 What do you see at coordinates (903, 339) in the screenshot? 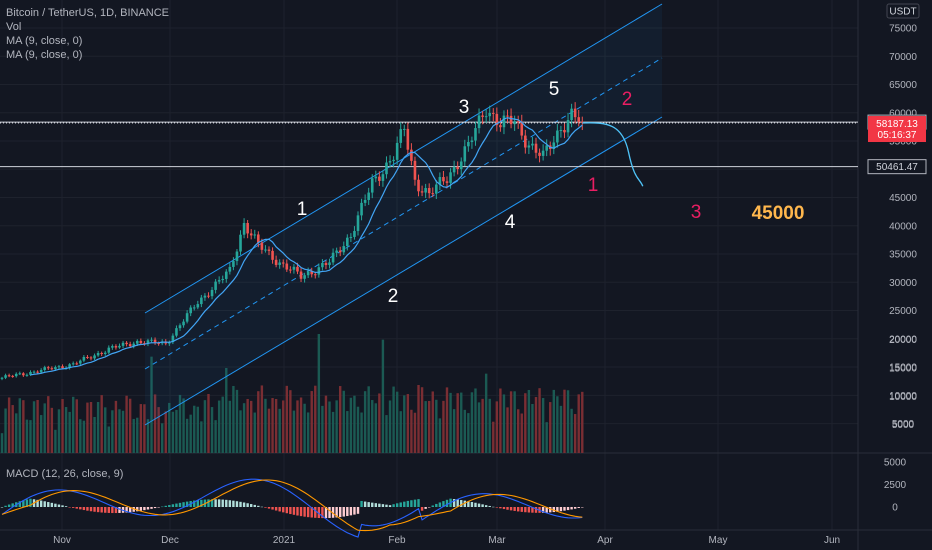
I see `price-tick: 20000` at bounding box center [903, 339].